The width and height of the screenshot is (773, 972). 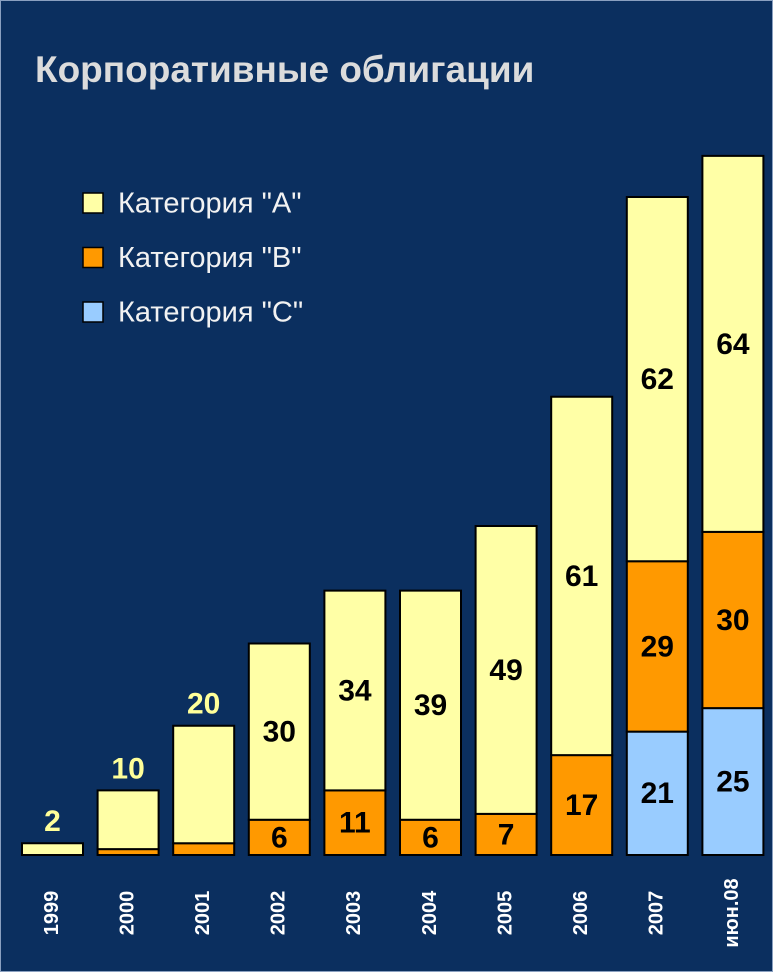 I want to click on x-tick-label: 2007, so click(x=657, y=913).